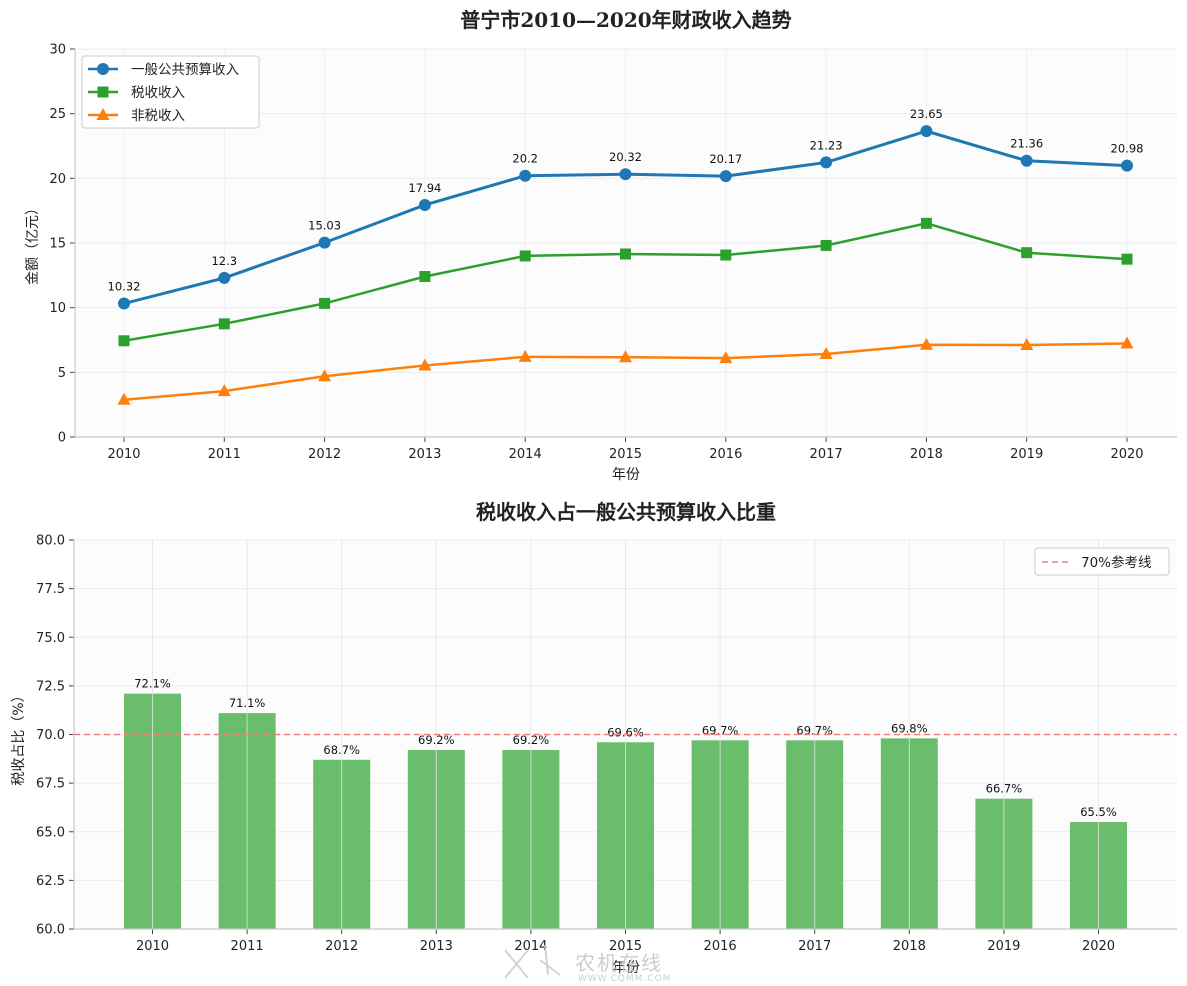 Image resolution: width=1187 pixels, height=986 pixels. Describe the element at coordinates (19, 736) in the screenshot. I see `bottom-y-axis-label: 税收占比（%）` at that location.